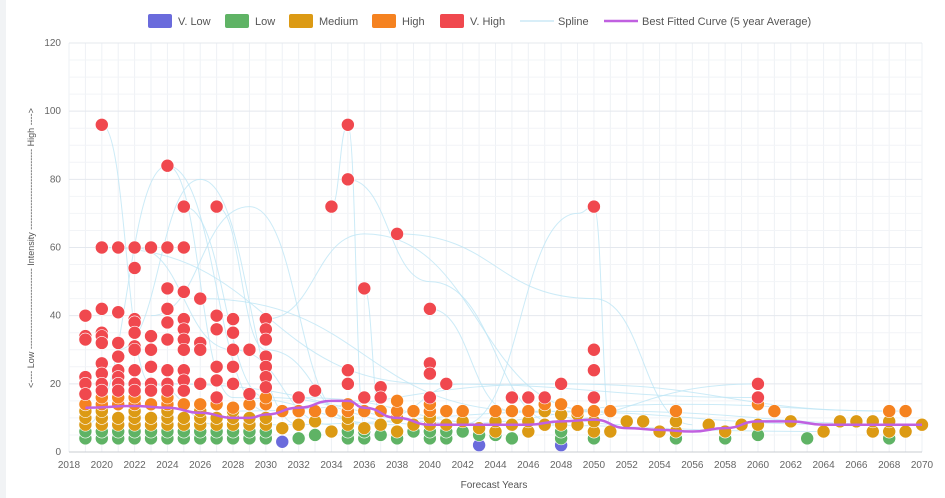 The image size is (945, 498). Describe the element at coordinates (487, 22) in the screenshot. I see `legend-item-label: V. High` at that location.